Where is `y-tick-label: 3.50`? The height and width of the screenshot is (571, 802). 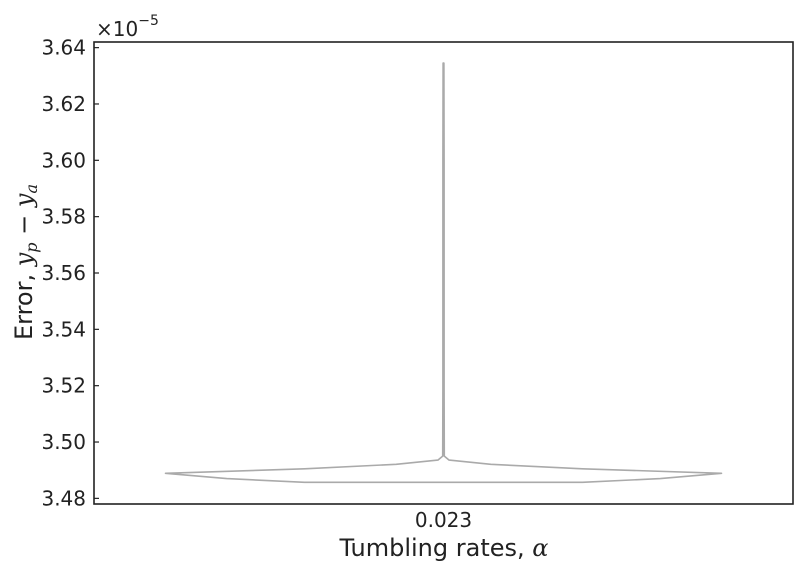 y-tick-label: 3.50 is located at coordinates (63, 442).